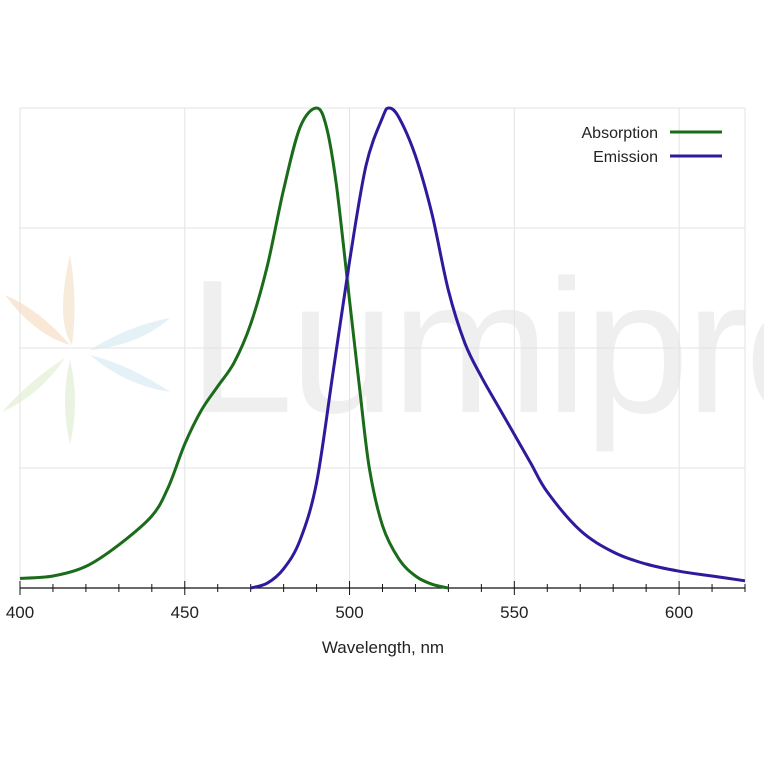  What do you see at coordinates (625, 157) in the screenshot?
I see `legend-label-emission: Emission` at bounding box center [625, 157].